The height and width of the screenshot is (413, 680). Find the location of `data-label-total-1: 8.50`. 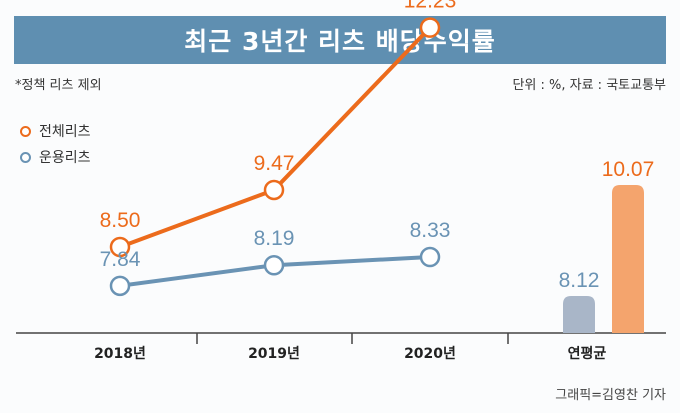

data-label-total-1: 8.50 is located at coordinates (120, 220).